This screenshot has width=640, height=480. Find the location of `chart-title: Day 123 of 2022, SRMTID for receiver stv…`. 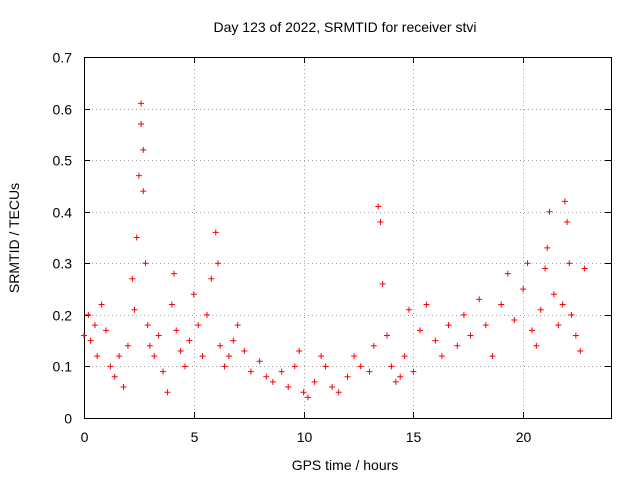

chart-title: Day 123 of 2022, SRMTID for receiver stv… is located at coordinates (345, 27).